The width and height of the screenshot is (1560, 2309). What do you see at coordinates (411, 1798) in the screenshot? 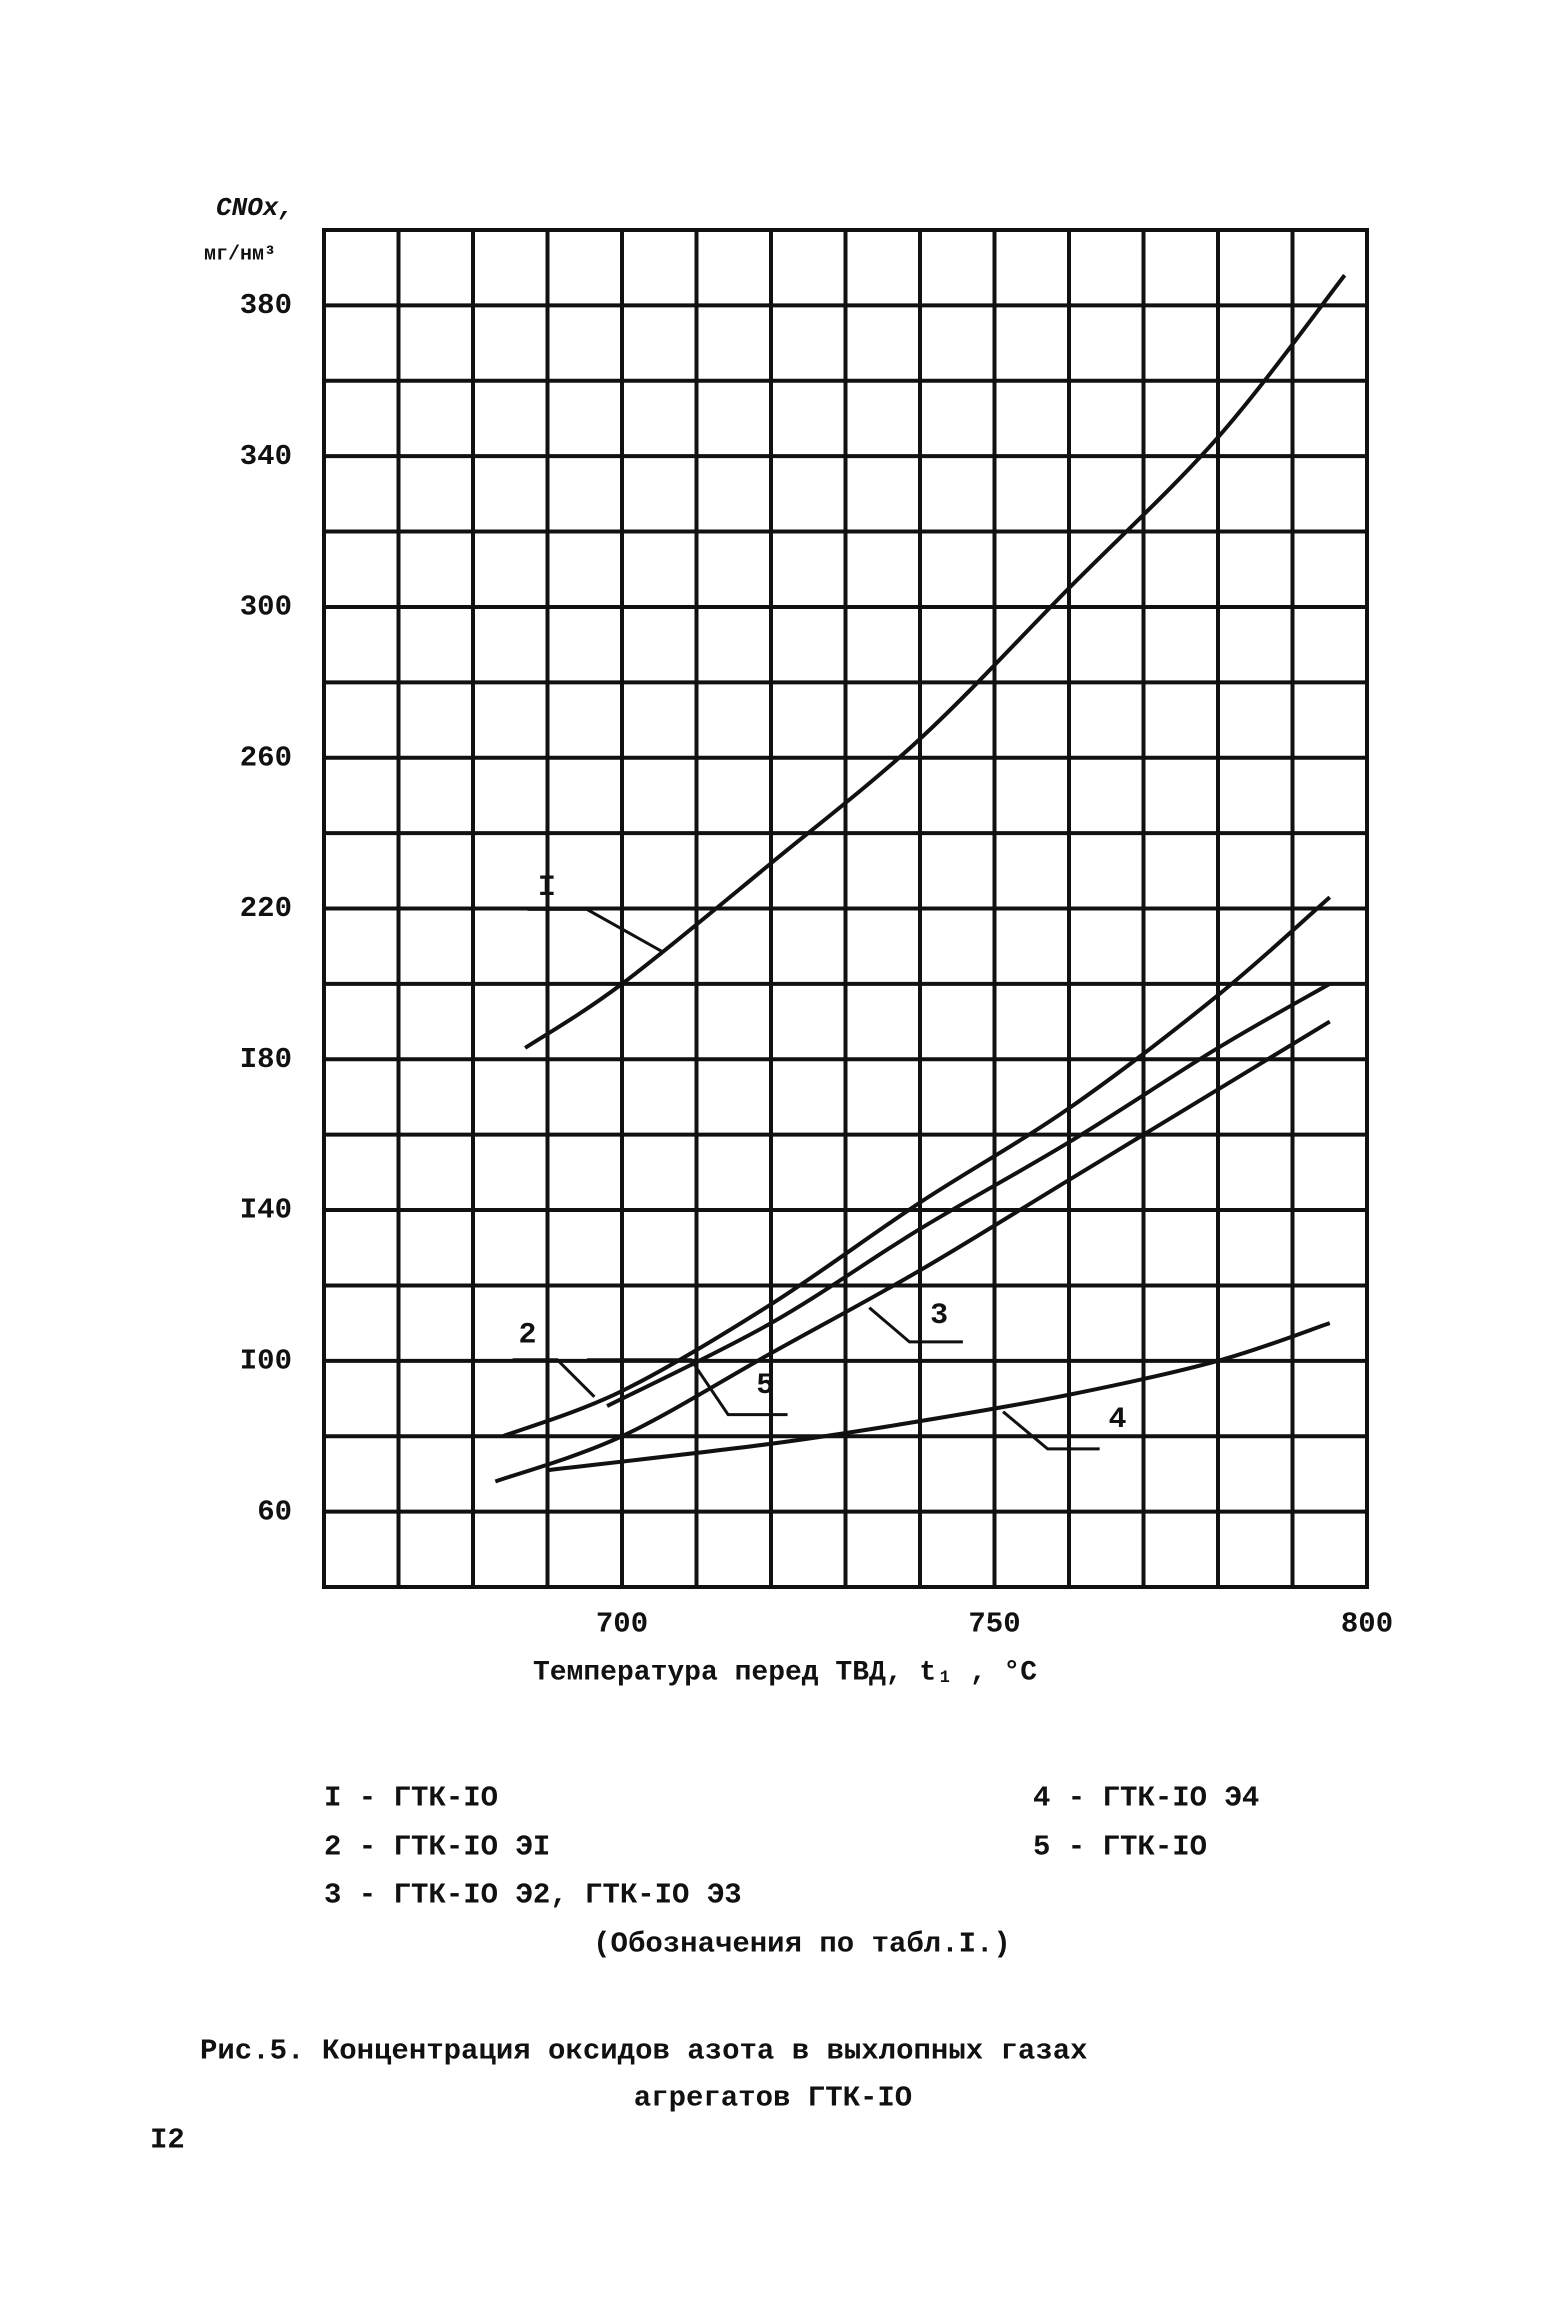
I see `legend-entry: I - ГТК-IO` at bounding box center [411, 1798].